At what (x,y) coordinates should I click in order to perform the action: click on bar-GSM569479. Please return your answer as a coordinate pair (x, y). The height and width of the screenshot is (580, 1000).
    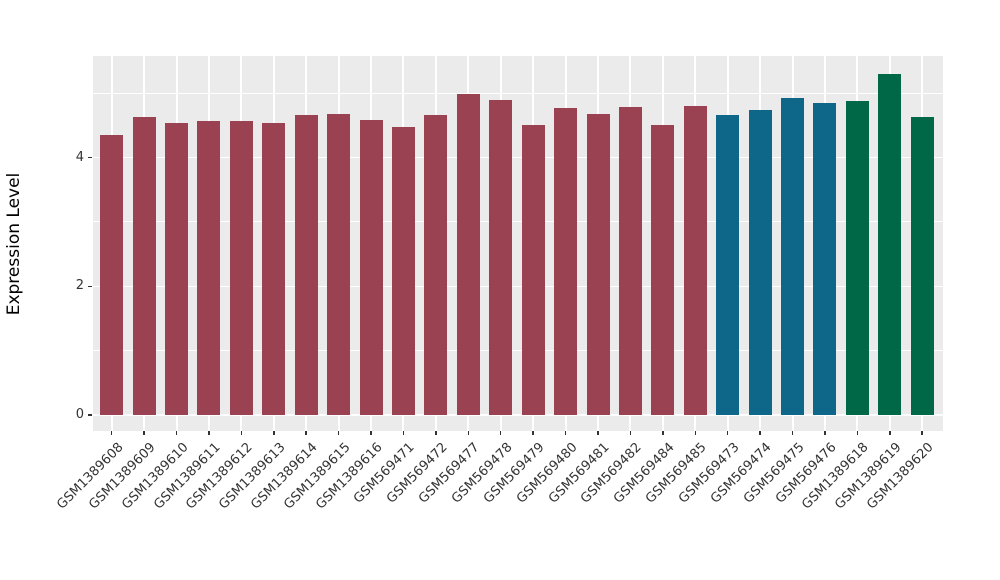
    Looking at the image, I should click on (533, 269).